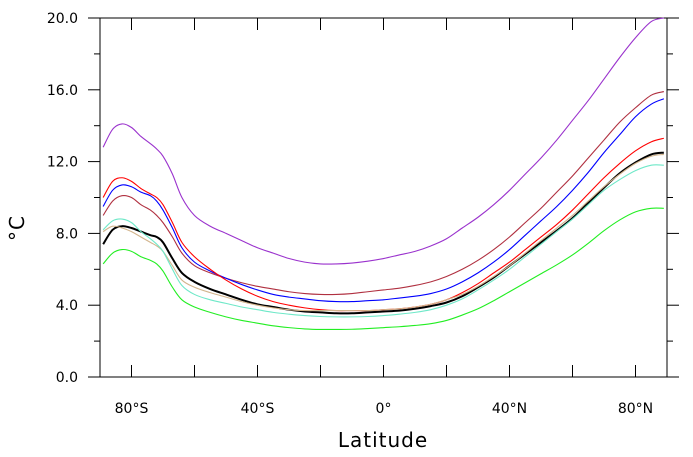 Image resolution: width=693 pixels, height=457 pixels. I want to click on y-tick-label: 4.0, so click(67, 306).